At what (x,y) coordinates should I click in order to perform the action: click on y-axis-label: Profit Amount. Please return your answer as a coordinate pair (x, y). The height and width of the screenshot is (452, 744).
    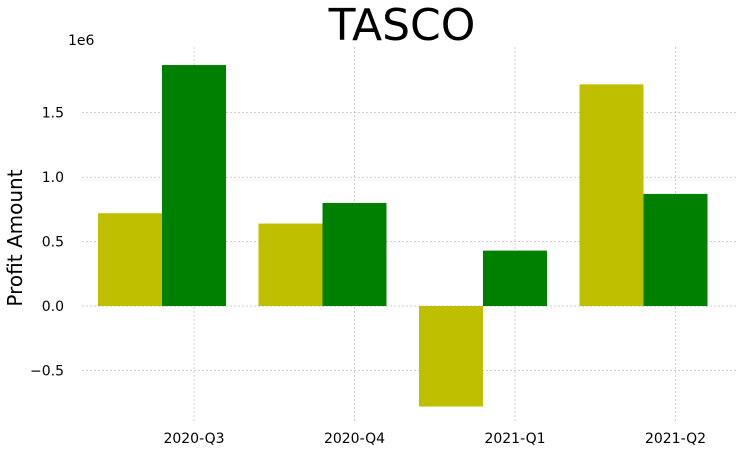
    Looking at the image, I should click on (15, 237).